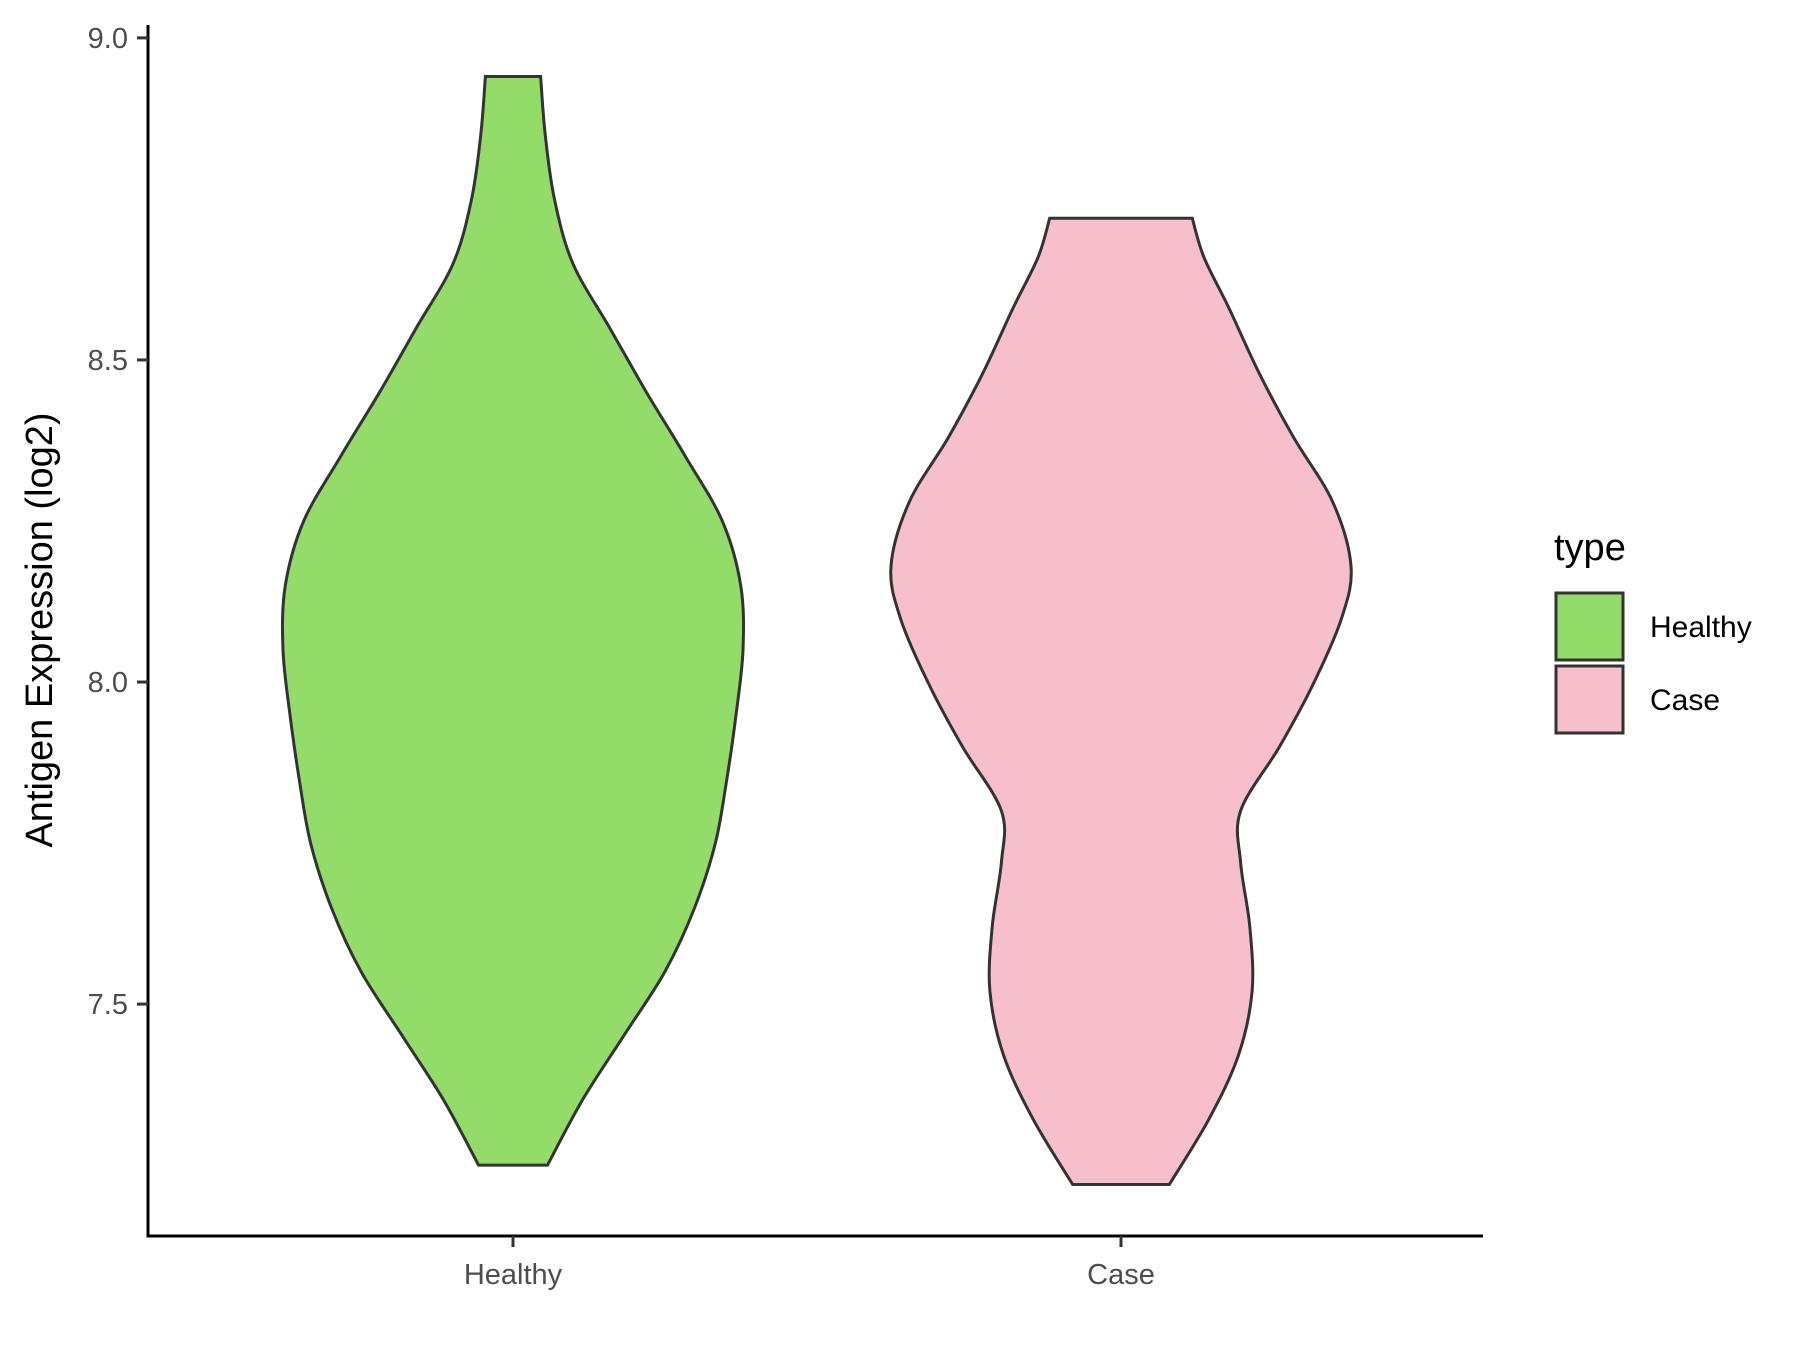 This screenshot has height=1350, width=1800. Describe the element at coordinates (108, 683) in the screenshot. I see `y-tick-label: 8.0` at that location.